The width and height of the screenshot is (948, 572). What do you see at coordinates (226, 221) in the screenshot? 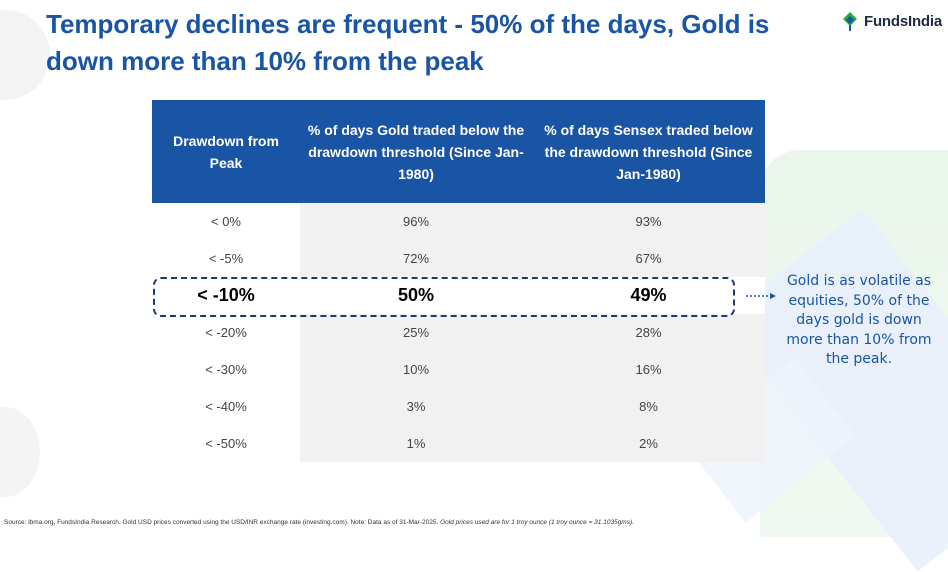
I see `threshold-cell: < 0%` at bounding box center [226, 221].